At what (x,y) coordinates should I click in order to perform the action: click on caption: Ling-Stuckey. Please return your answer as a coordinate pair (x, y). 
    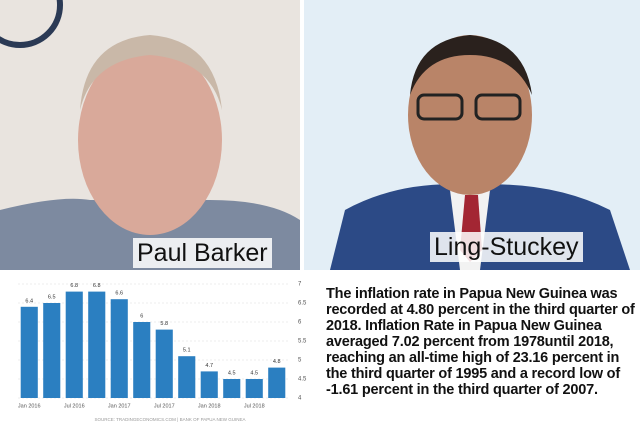
    Looking at the image, I should click on (506, 247).